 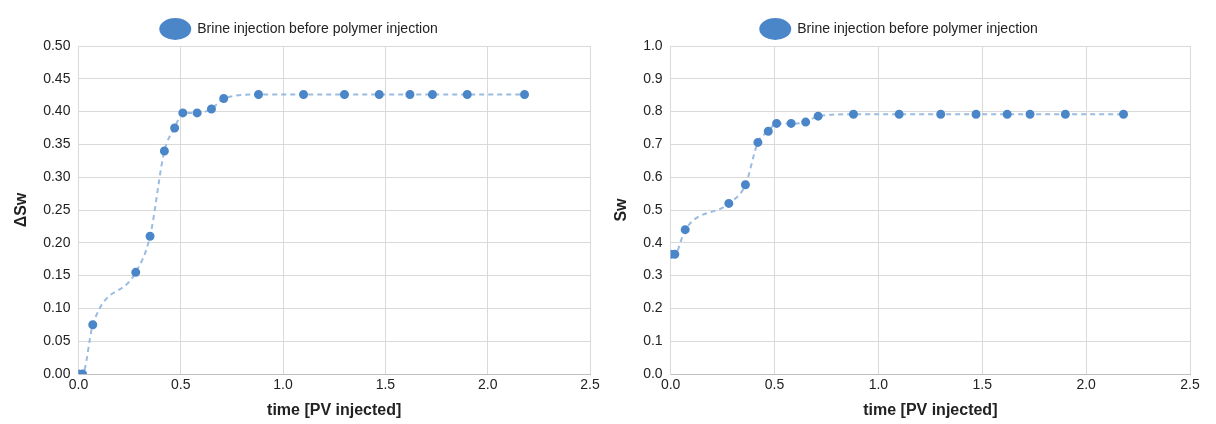 What do you see at coordinates (57, 340) in the screenshot?
I see `y-tick-label: 0.05` at bounding box center [57, 340].